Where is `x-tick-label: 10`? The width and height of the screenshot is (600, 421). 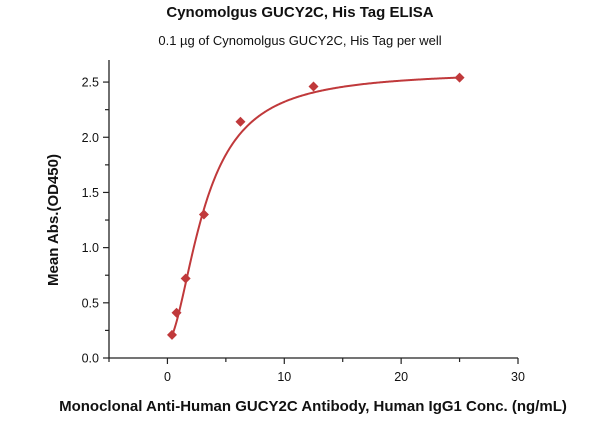
x-tick-label: 10 is located at coordinates (284, 377).